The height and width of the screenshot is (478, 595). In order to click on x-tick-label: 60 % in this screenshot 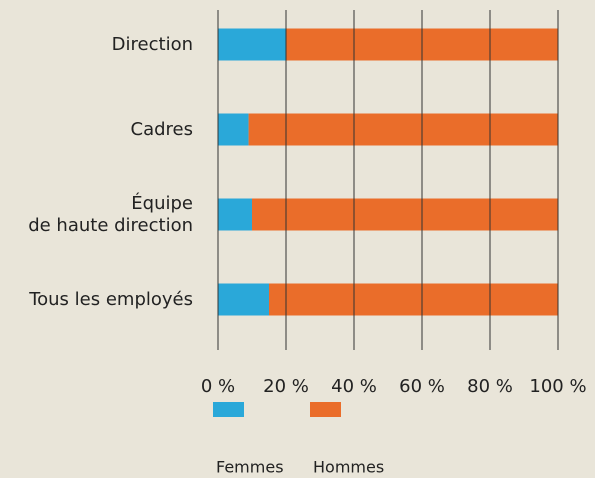, I will do `click(422, 386)`.